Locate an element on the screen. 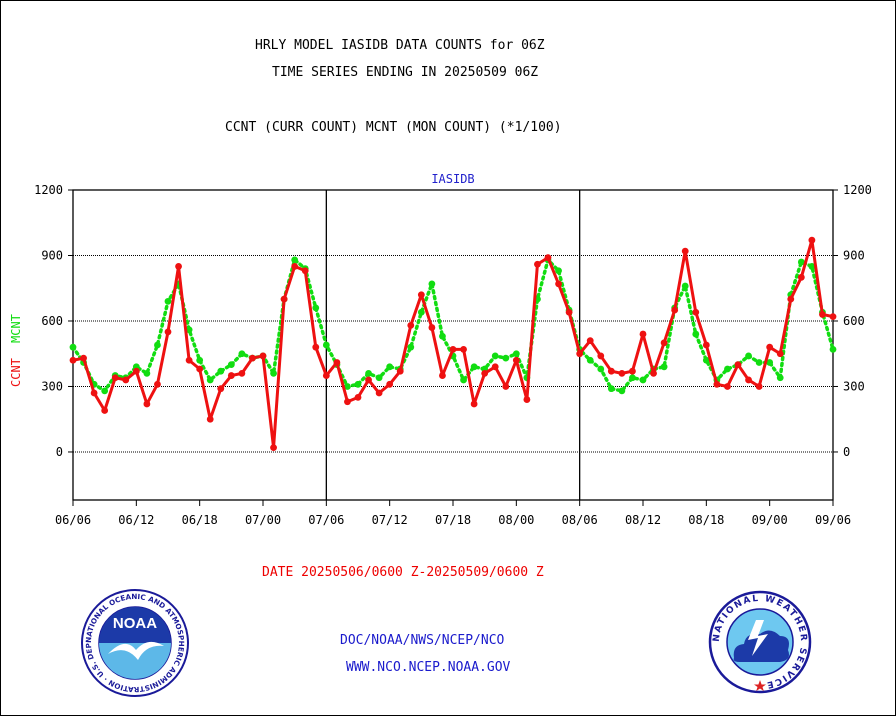 The width and height of the screenshot is (896, 716). y-tick-label-right: 1200 is located at coordinates (857, 190).